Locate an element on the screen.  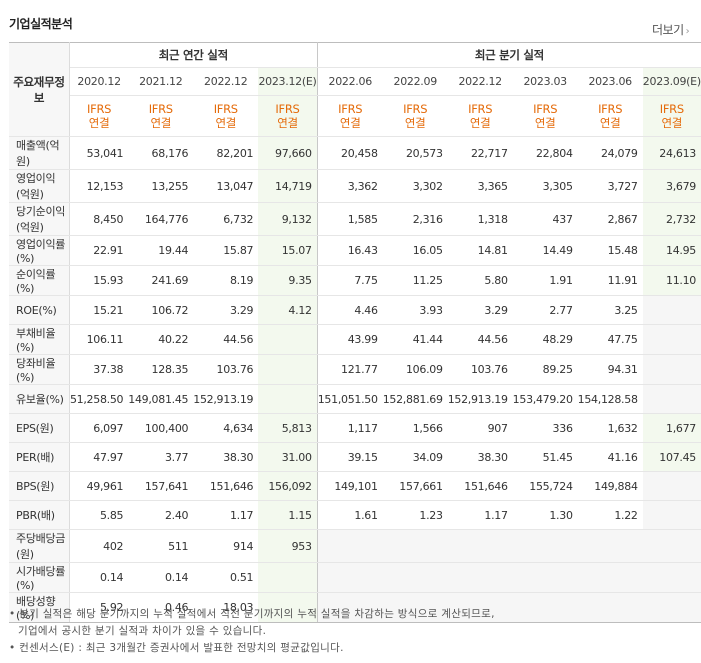
value-cell: 51.45 is located at coordinates (545, 457).